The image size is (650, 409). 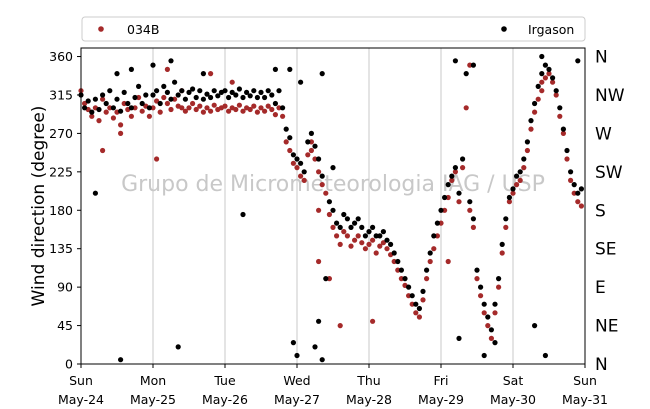 I want to click on y-tick-label: 270, so click(x=61, y=133).